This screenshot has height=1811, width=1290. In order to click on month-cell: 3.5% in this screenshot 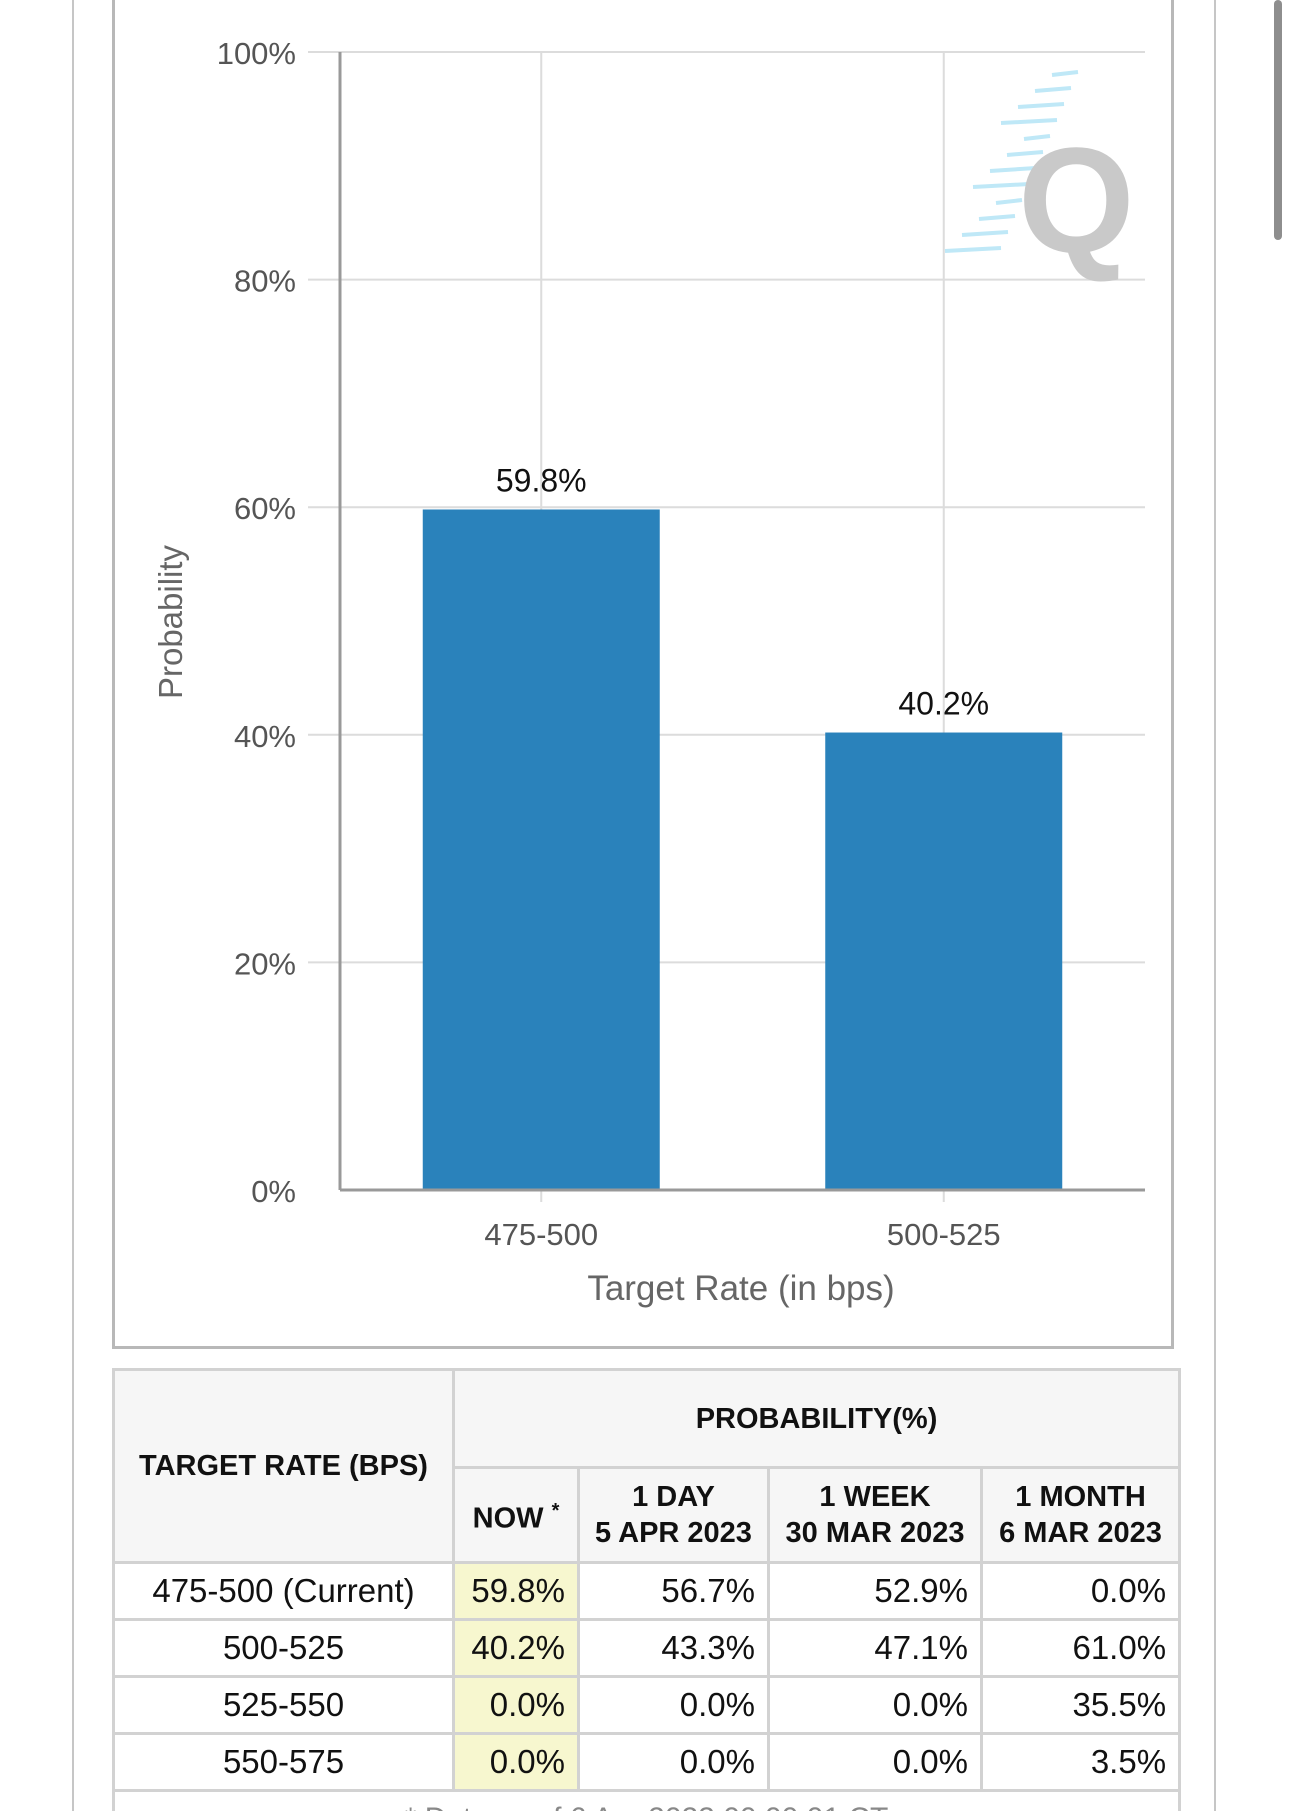, I will do `click(1080, 1762)`.